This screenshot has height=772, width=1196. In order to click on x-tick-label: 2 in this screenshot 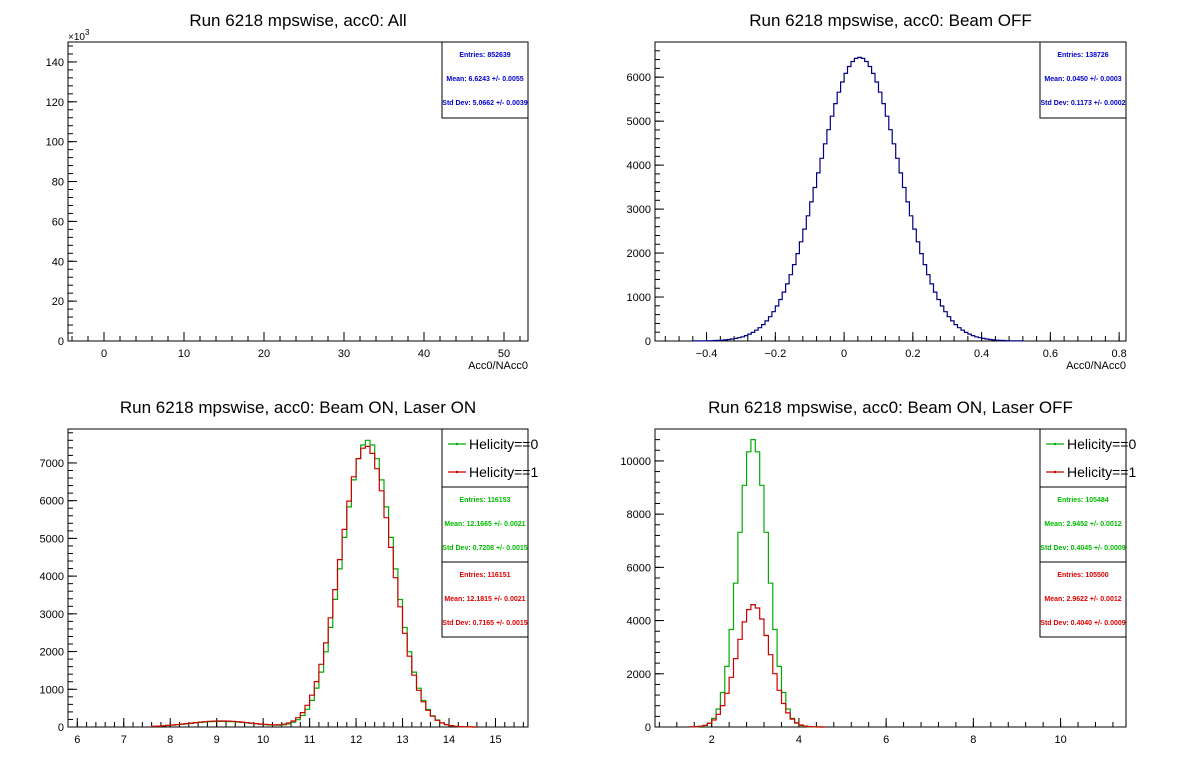, I will do `click(712, 740)`.